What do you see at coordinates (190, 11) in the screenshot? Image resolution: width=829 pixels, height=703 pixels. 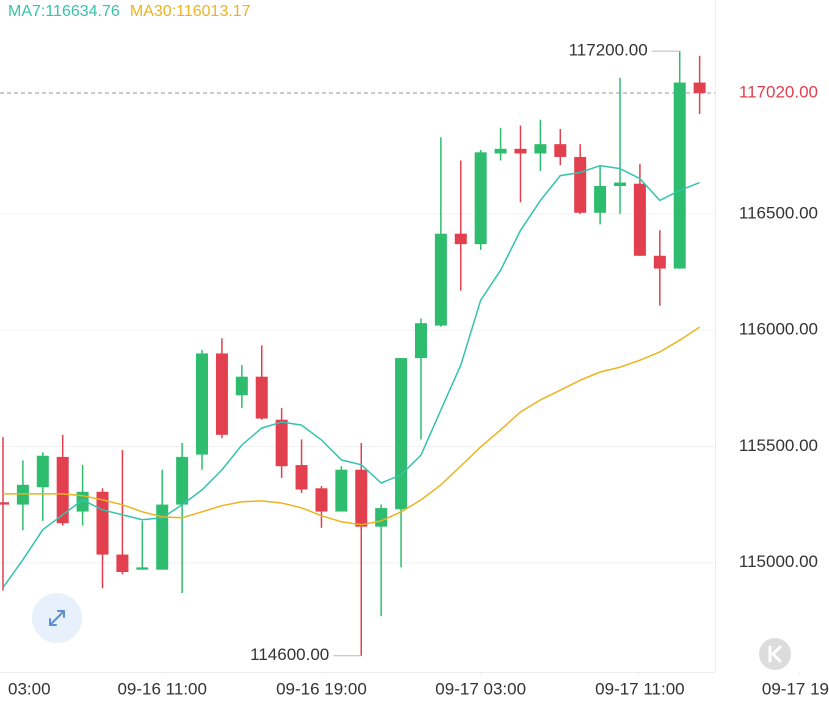 I see `legend-entry: MA30:116013.17` at bounding box center [190, 11].